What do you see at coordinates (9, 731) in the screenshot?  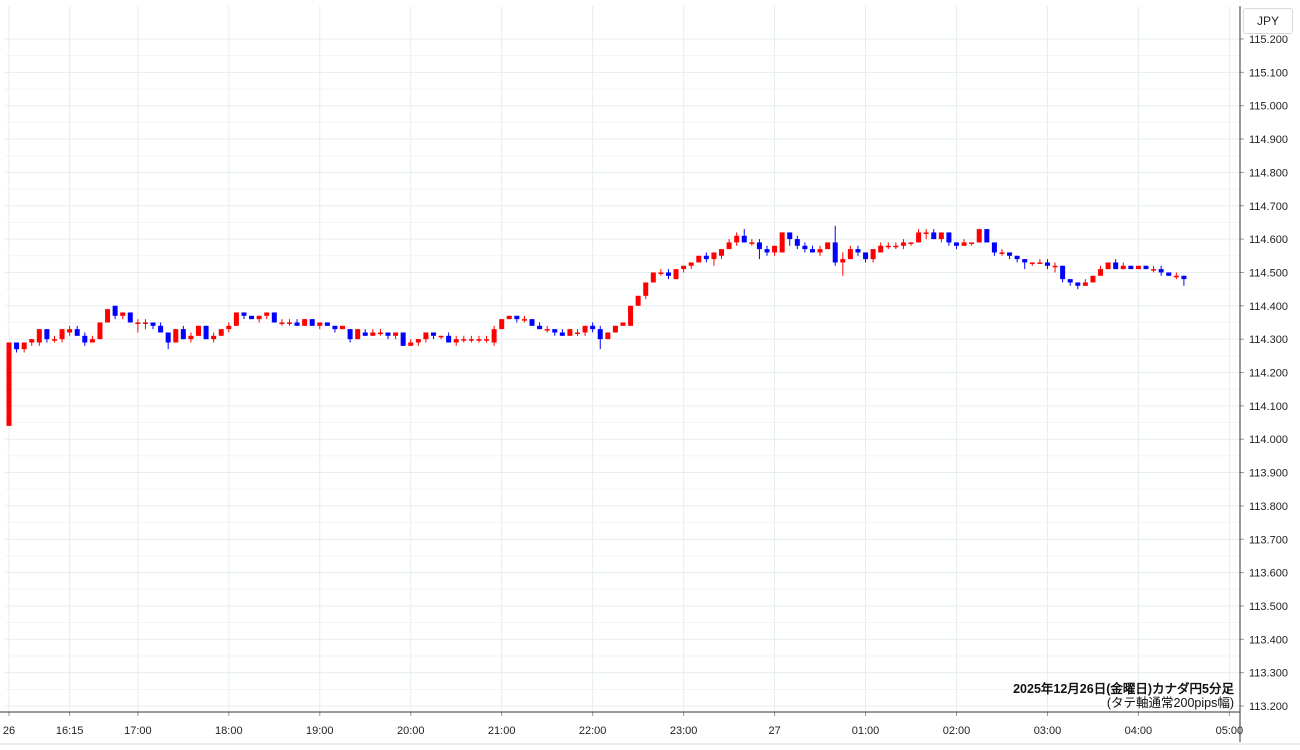 I see `x-tick-label: 26` at bounding box center [9, 731].